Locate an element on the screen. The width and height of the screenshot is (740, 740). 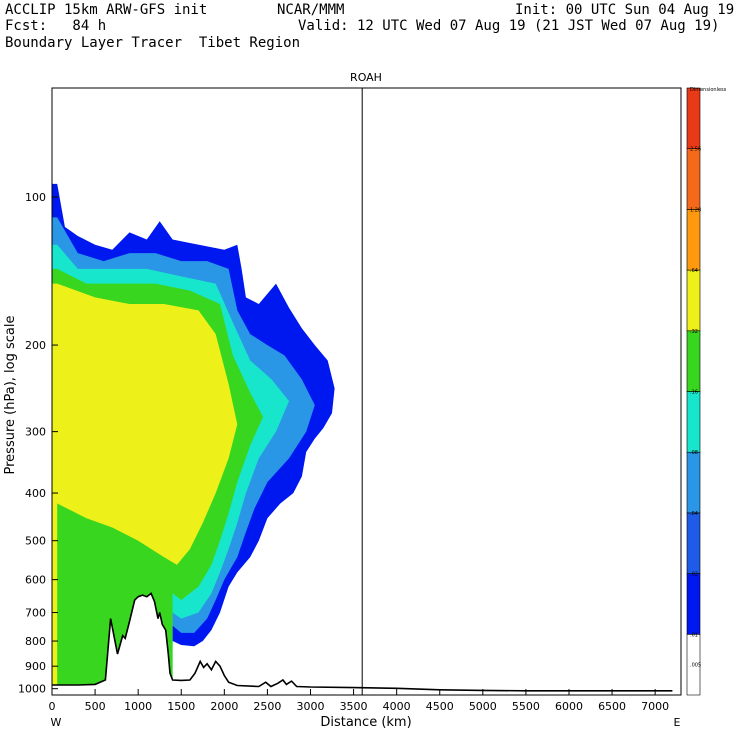
terrain-layer is located at coordinates (362, 643).